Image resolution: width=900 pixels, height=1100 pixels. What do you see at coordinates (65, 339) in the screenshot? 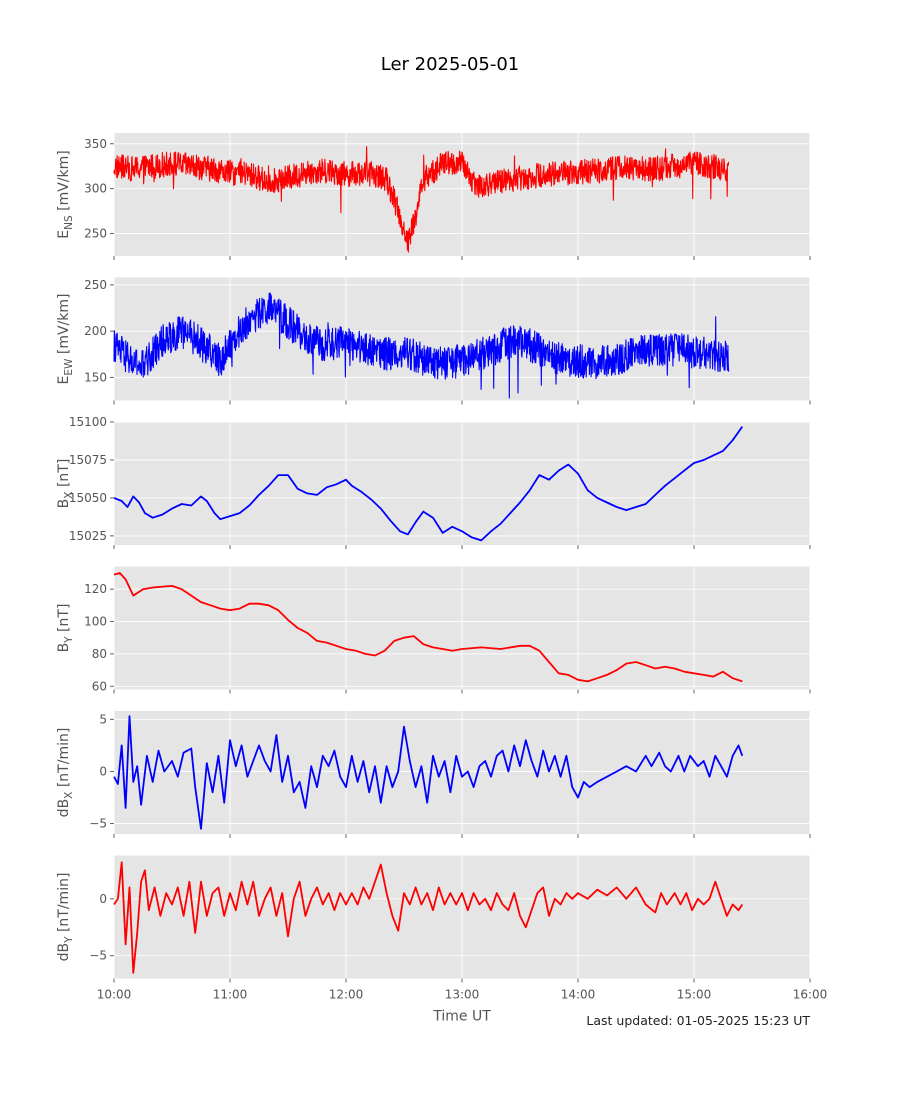
I see `y-axis-label: EEW [mV/km]` at bounding box center [65, 339].